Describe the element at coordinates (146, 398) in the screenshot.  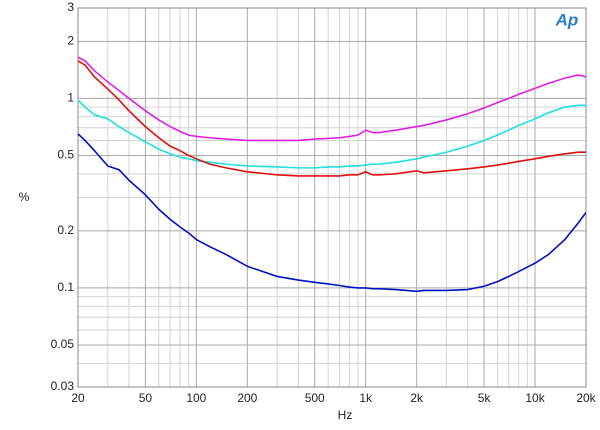
I see `x-tick-label: 50` at that location.